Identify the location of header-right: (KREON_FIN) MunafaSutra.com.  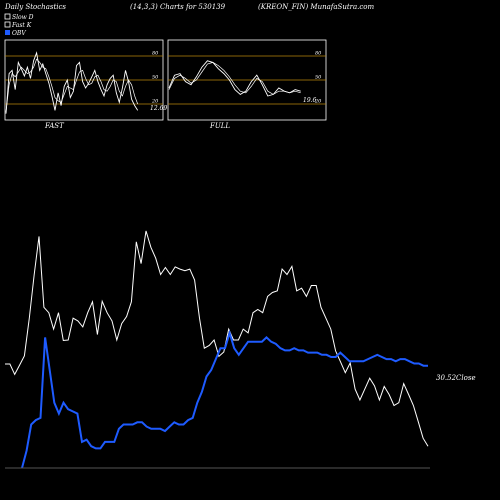
(316, 7).